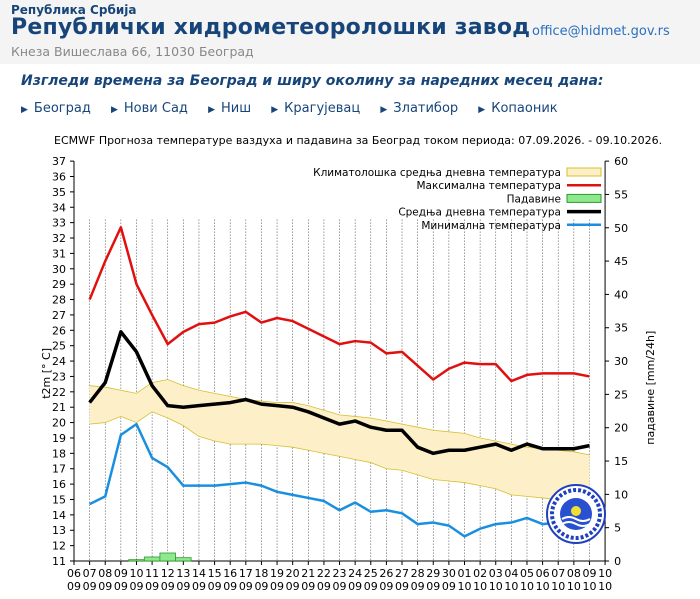  What do you see at coordinates (293, 573) in the screenshot?
I see `x-tick-day: 20` at bounding box center [293, 573].